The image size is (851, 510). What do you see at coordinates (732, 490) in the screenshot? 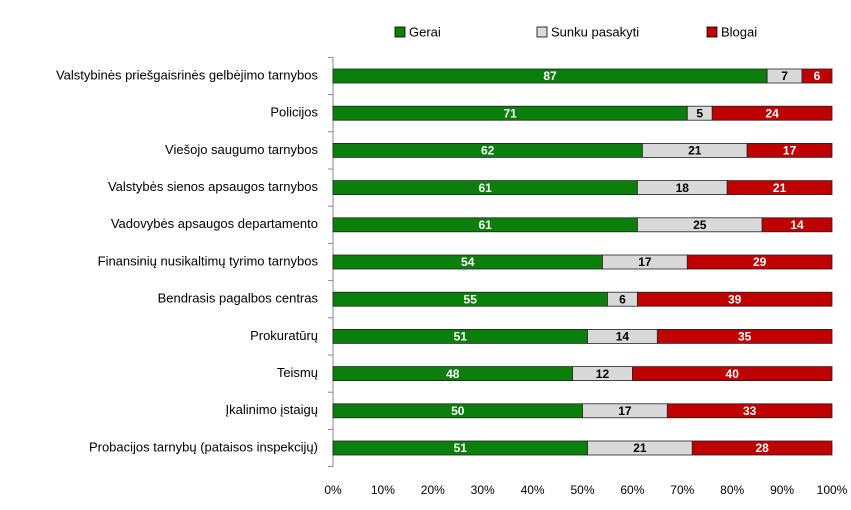
I see `x-tick-label: 80%` at bounding box center [732, 490].